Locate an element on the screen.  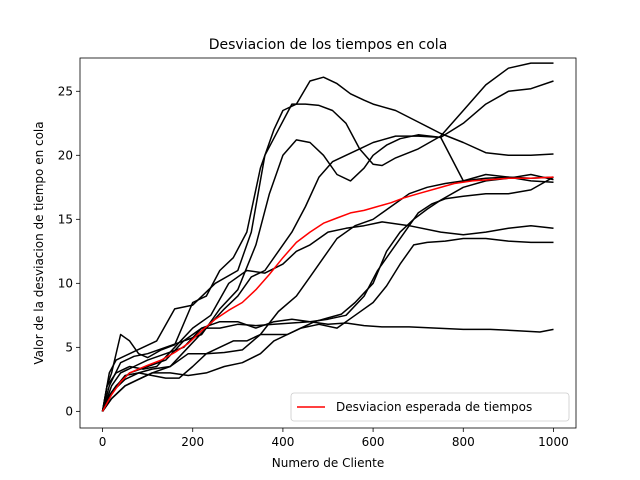
y-tick-label: 25 is located at coordinates (65, 91).